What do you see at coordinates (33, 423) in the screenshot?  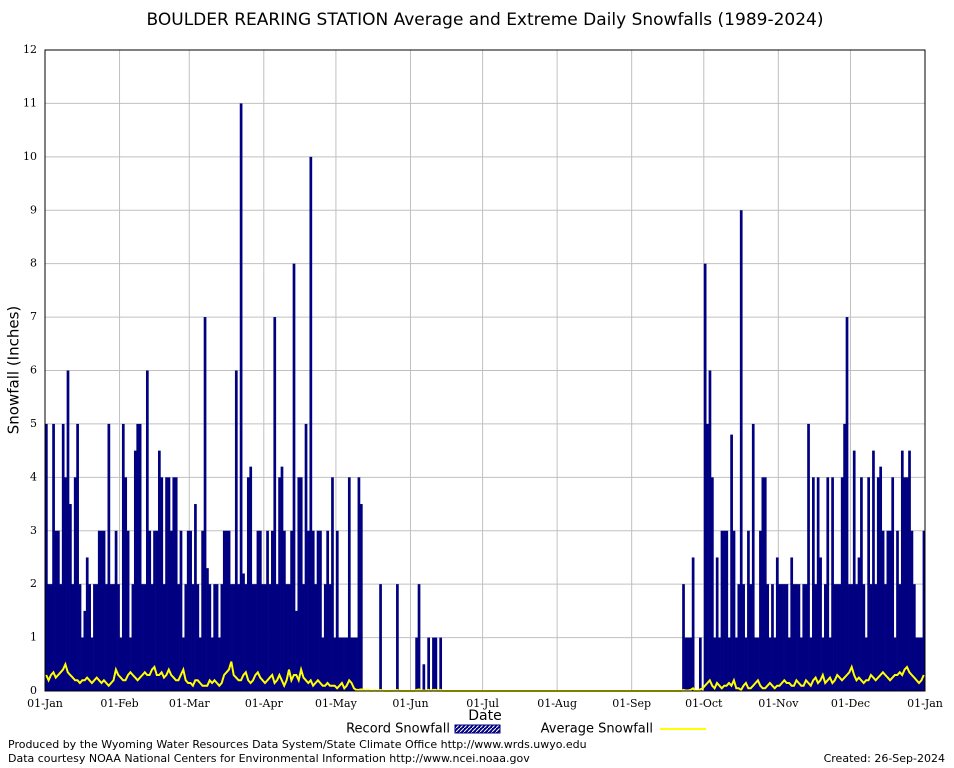 I see `y-tick-label: 5` at bounding box center [33, 423].